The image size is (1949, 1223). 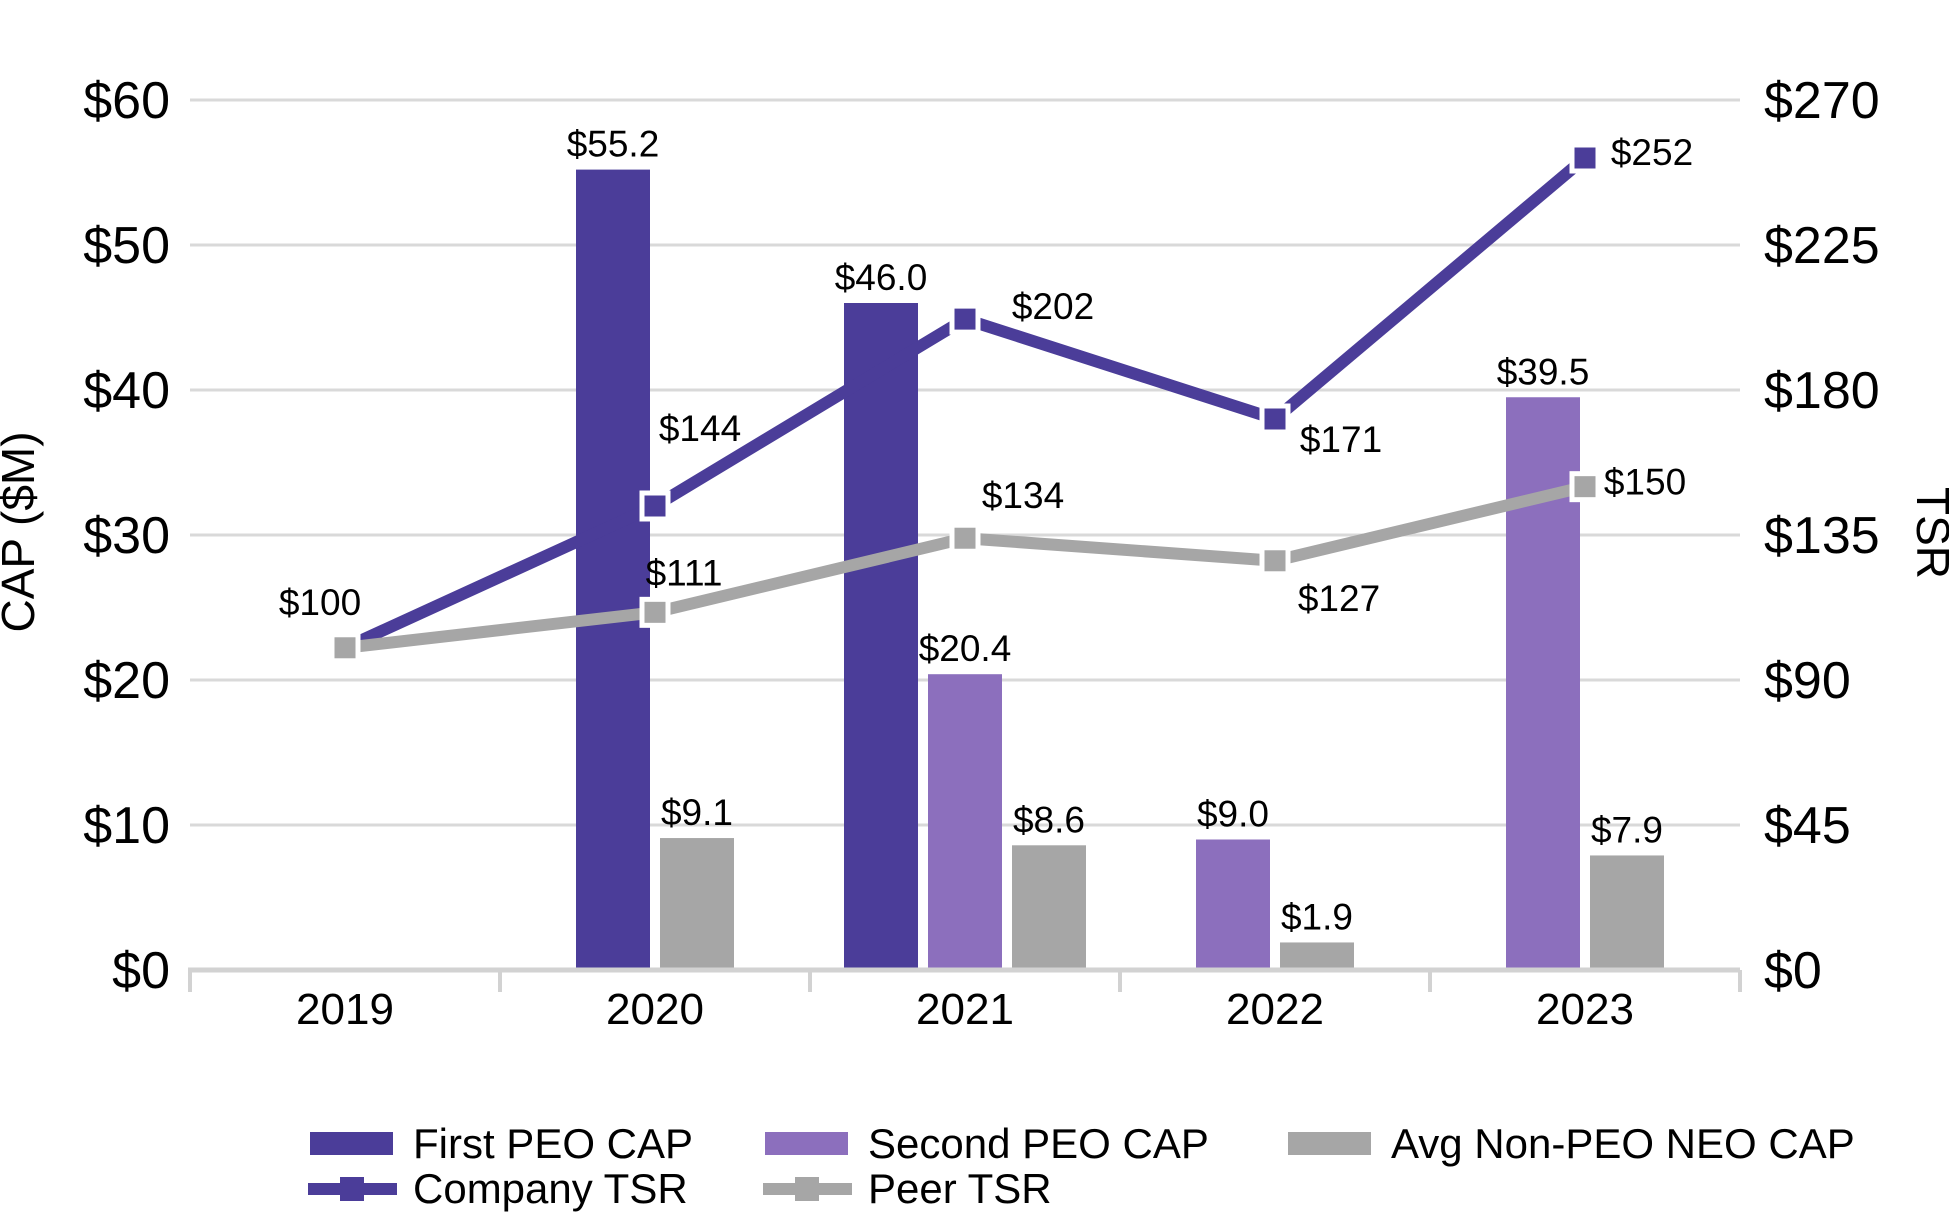 I want to click on right-axis-tick-label: $270, so click(x=1822, y=101).